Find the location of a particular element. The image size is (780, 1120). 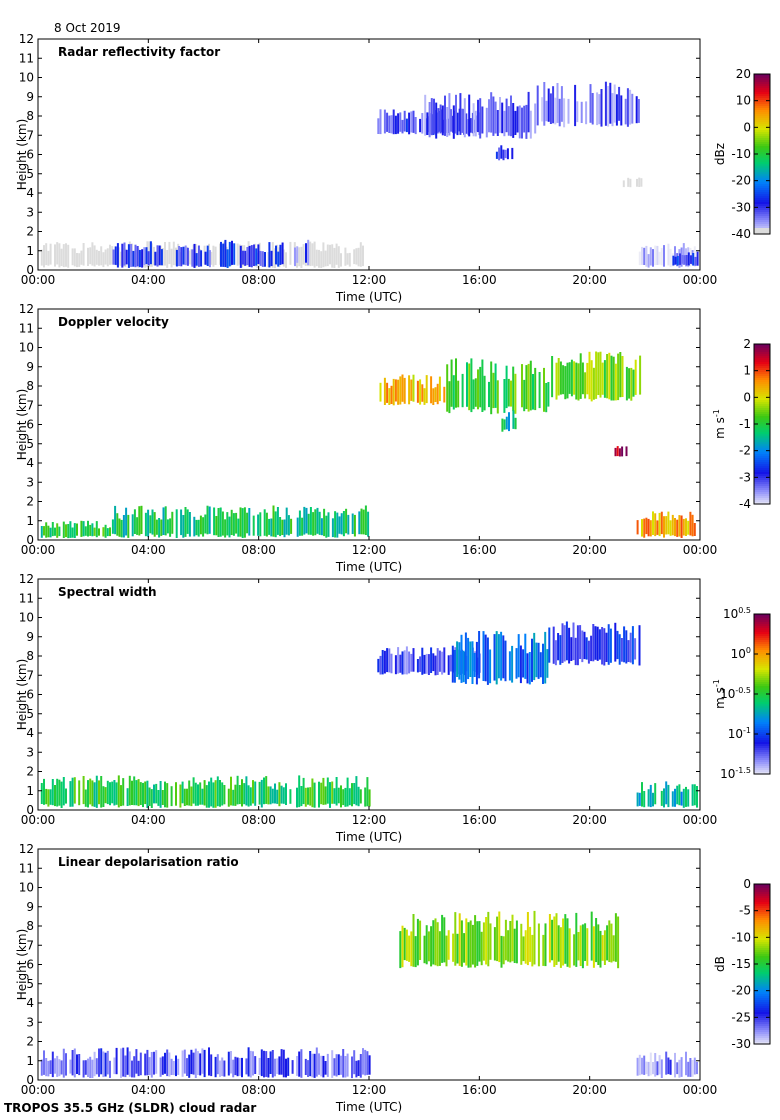

x-tick-label: 04:00 is located at coordinates (148, 550).